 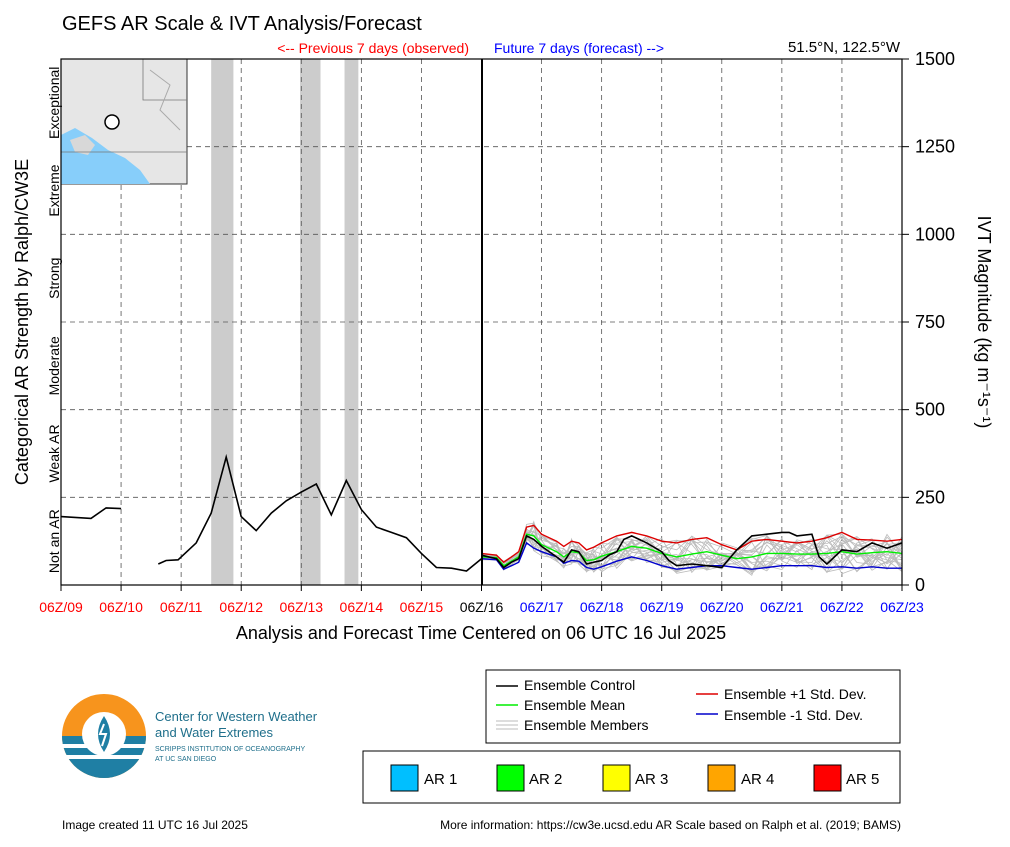 What do you see at coordinates (935, 234) in the screenshot?
I see `y-tick-label: 1000` at bounding box center [935, 234].